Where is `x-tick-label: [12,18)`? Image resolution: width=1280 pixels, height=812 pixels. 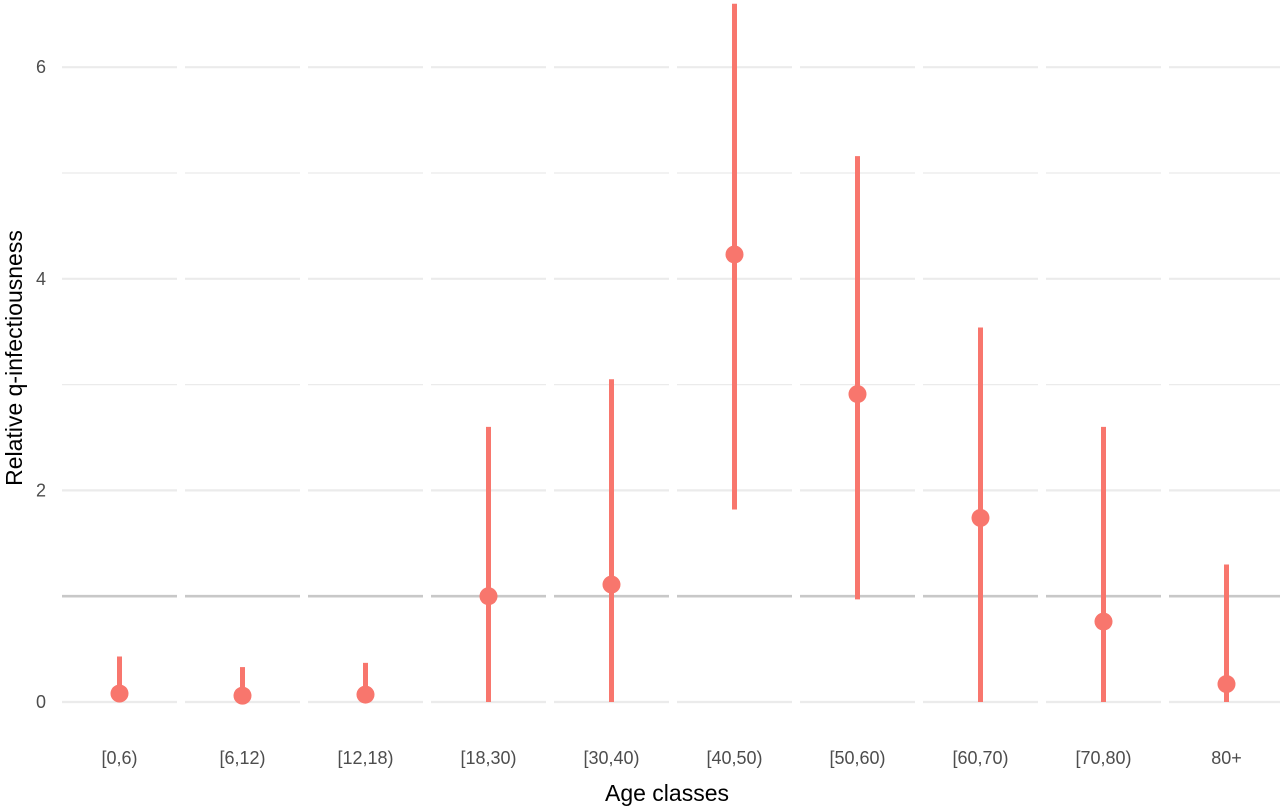
x-tick-label: [12,18) is located at coordinates (365, 758).